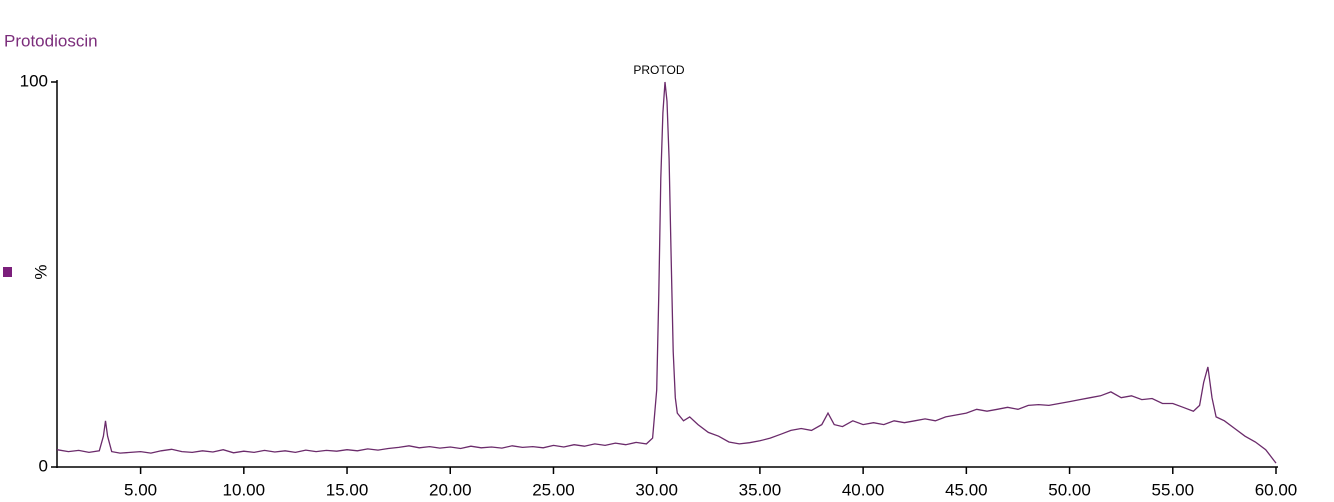  I want to click on x-tick-label: 15.00, so click(347, 489).